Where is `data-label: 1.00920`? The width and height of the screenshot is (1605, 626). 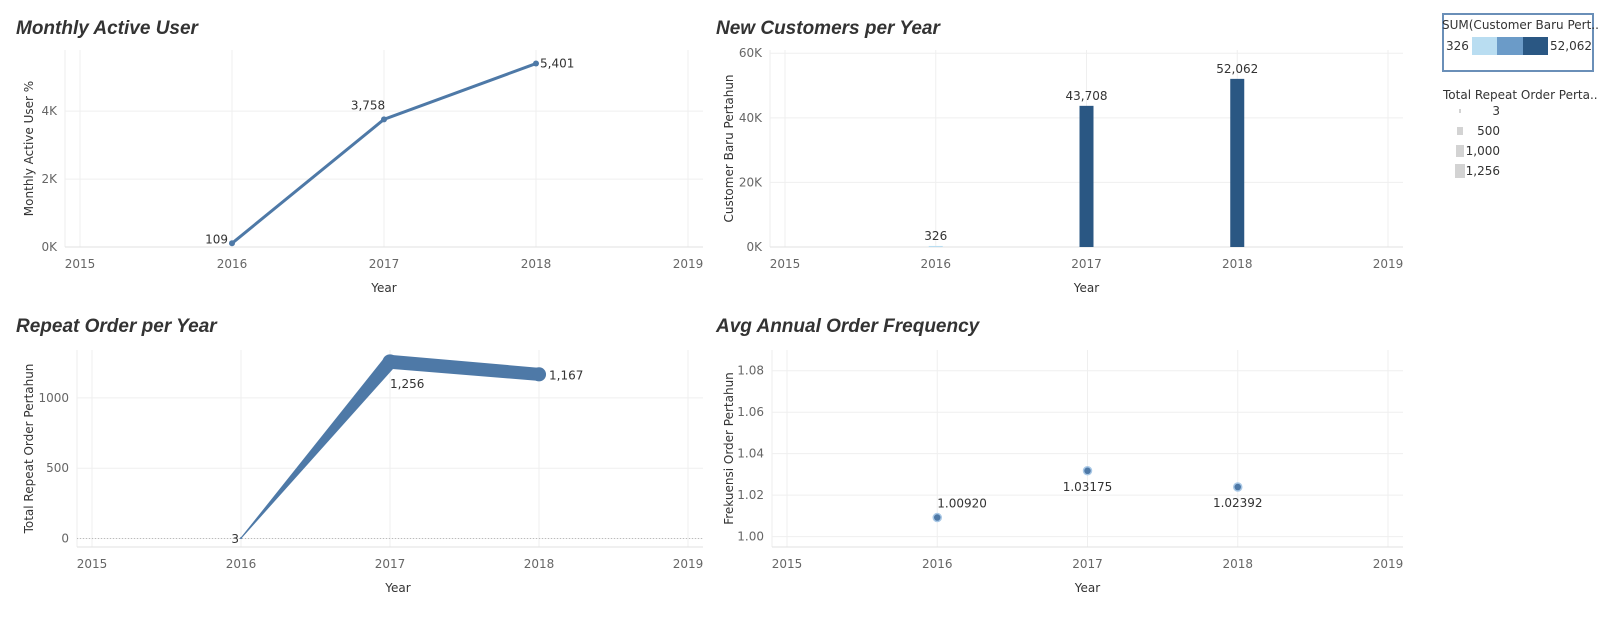 data-label: 1.00920 is located at coordinates (962, 504).